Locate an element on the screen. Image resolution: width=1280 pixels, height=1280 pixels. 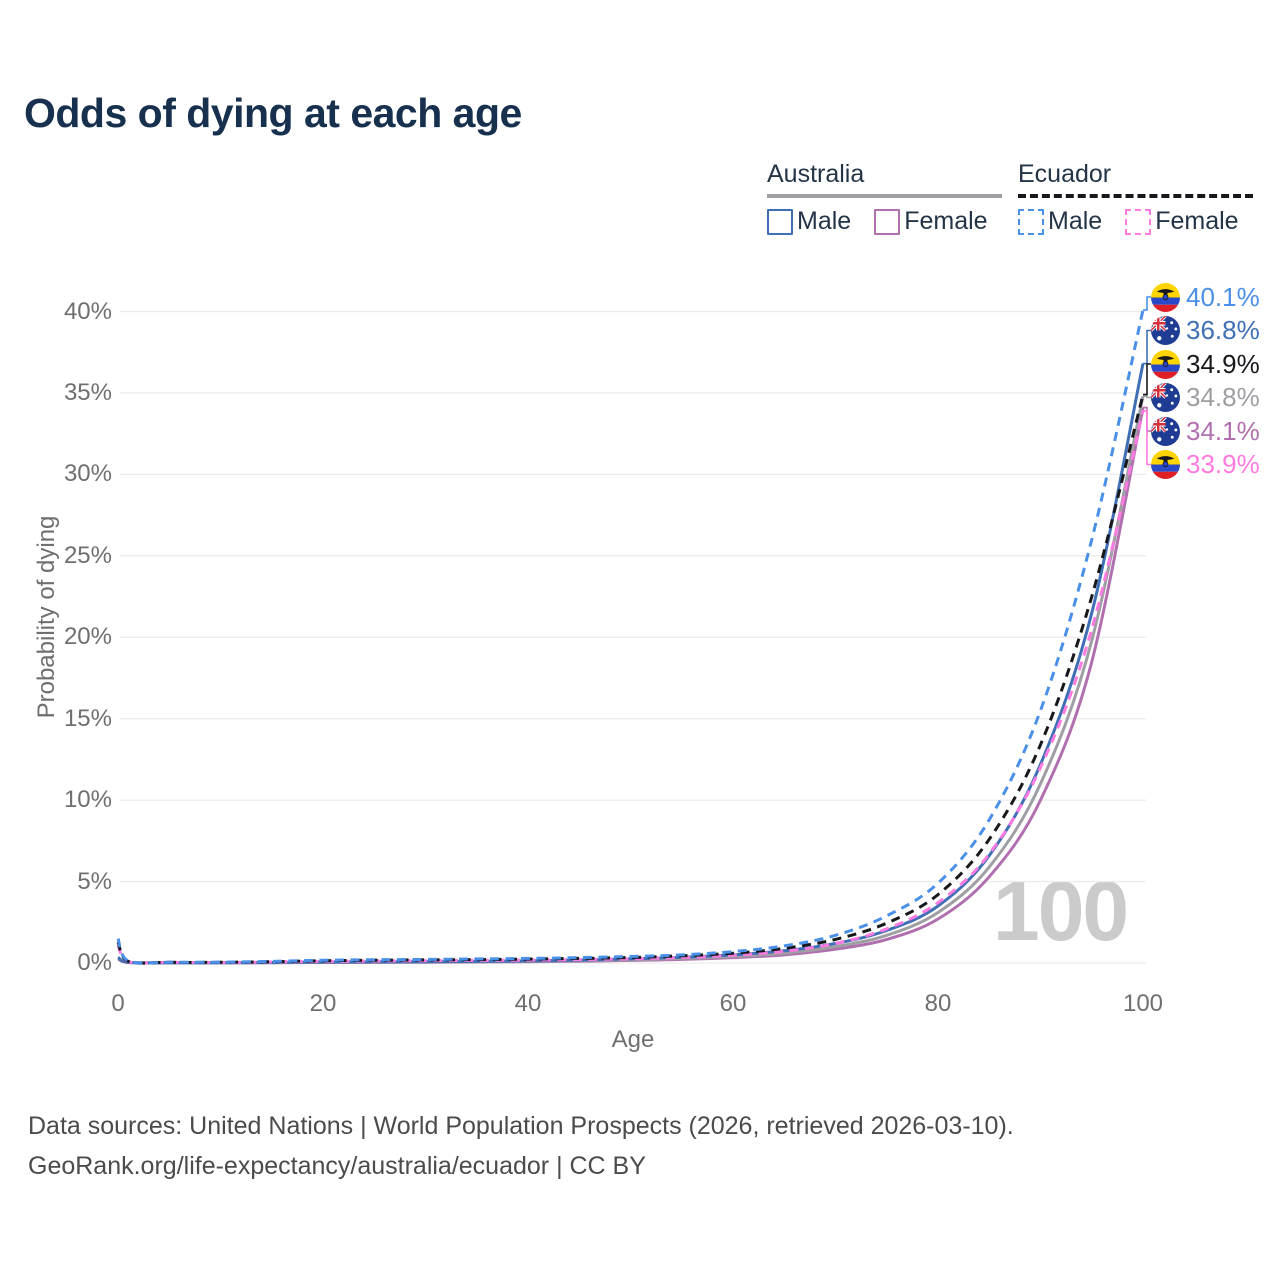
end-label-value: 34.9% is located at coordinates (1223, 363).